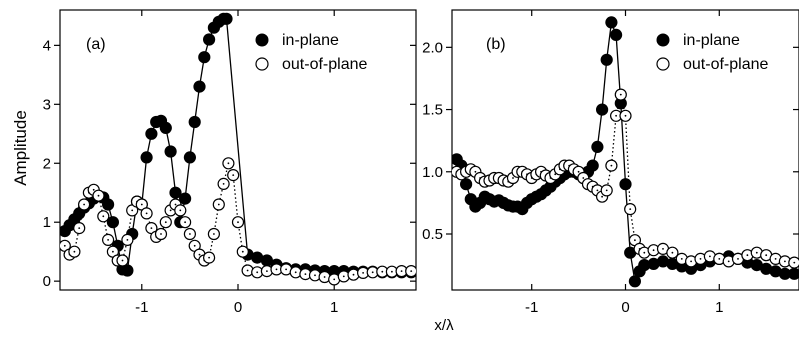  What do you see at coordinates (625, 307) in the screenshot?
I see `x-tick-label: 0` at bounding box center [625, 307].